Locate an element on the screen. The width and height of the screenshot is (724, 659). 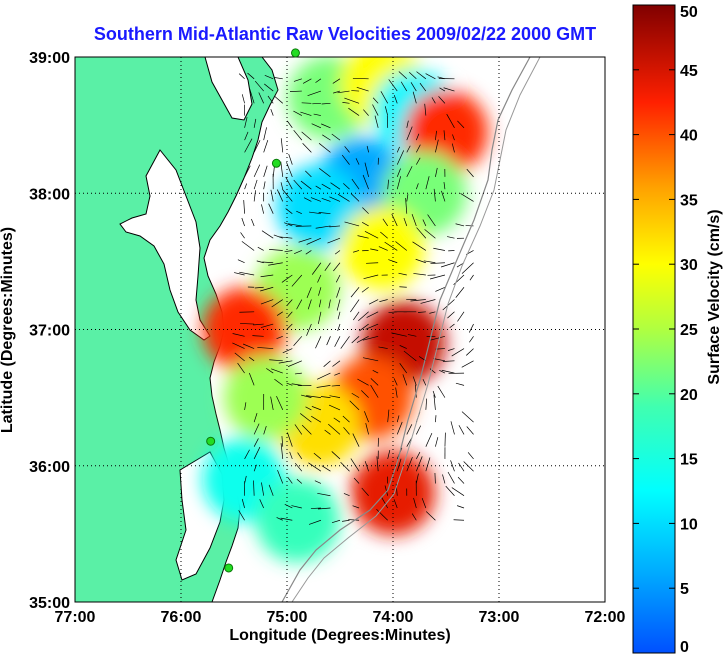
colorbar is located at coordinates (654, 329).